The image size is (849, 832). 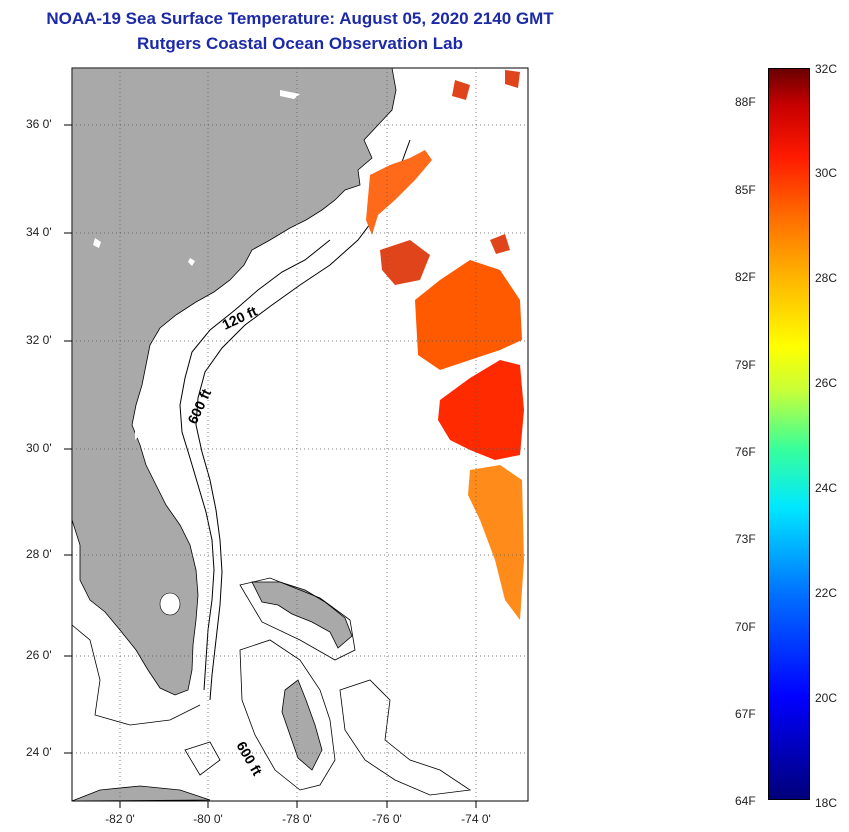 I want to click on contour-florida-keys, so click(x=136, y=675).